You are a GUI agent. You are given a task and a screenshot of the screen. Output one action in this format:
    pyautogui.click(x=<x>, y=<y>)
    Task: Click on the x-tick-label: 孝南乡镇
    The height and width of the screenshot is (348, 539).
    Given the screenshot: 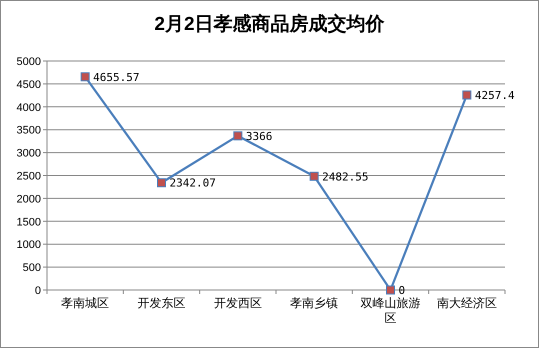 What is the action you would take?
    pyautogui.click(x=314, y=303)
    